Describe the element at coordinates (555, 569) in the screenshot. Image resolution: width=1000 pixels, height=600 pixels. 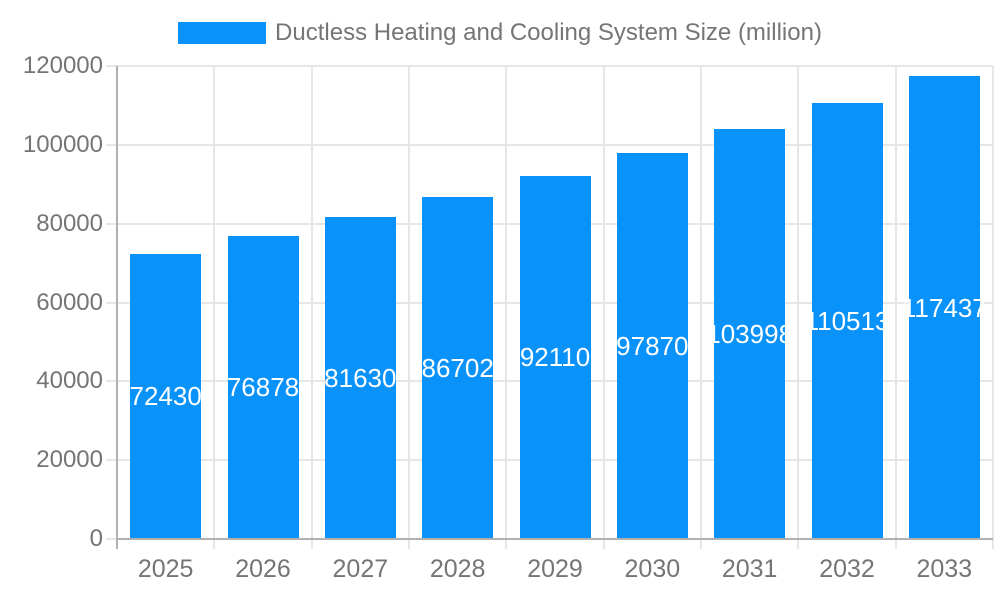
I see `x-axis-tick-label: 2029` at that location.